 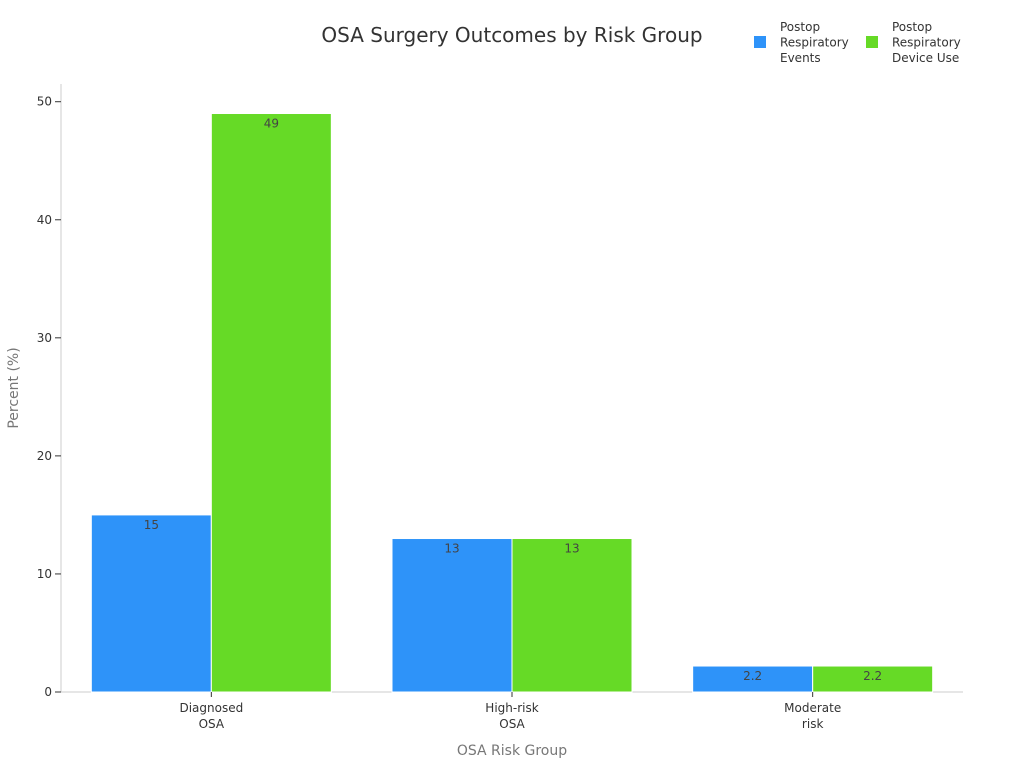 I want to click on data-label: 15, so click(x=151, y=525).